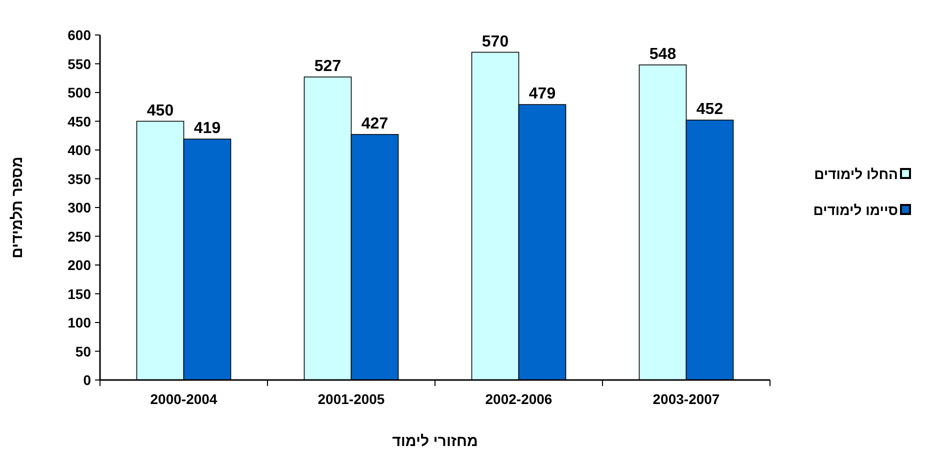 Image resolution: width=950 pixels, height=456 pixels. What do you see at coordinates (80, 236) in the screenshot?
I see `y-tick-label: 250` at bounding box center [80, 236].